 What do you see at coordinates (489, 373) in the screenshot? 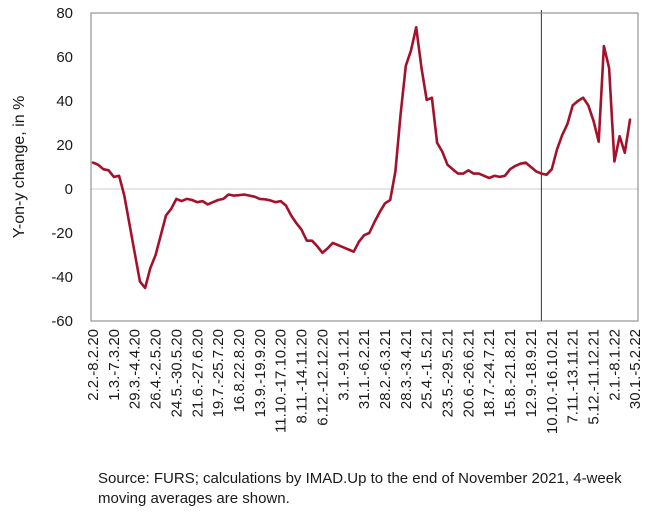
I see `x-tick-label: 18.7.-24.7.21` at bounding box center [489, 373].